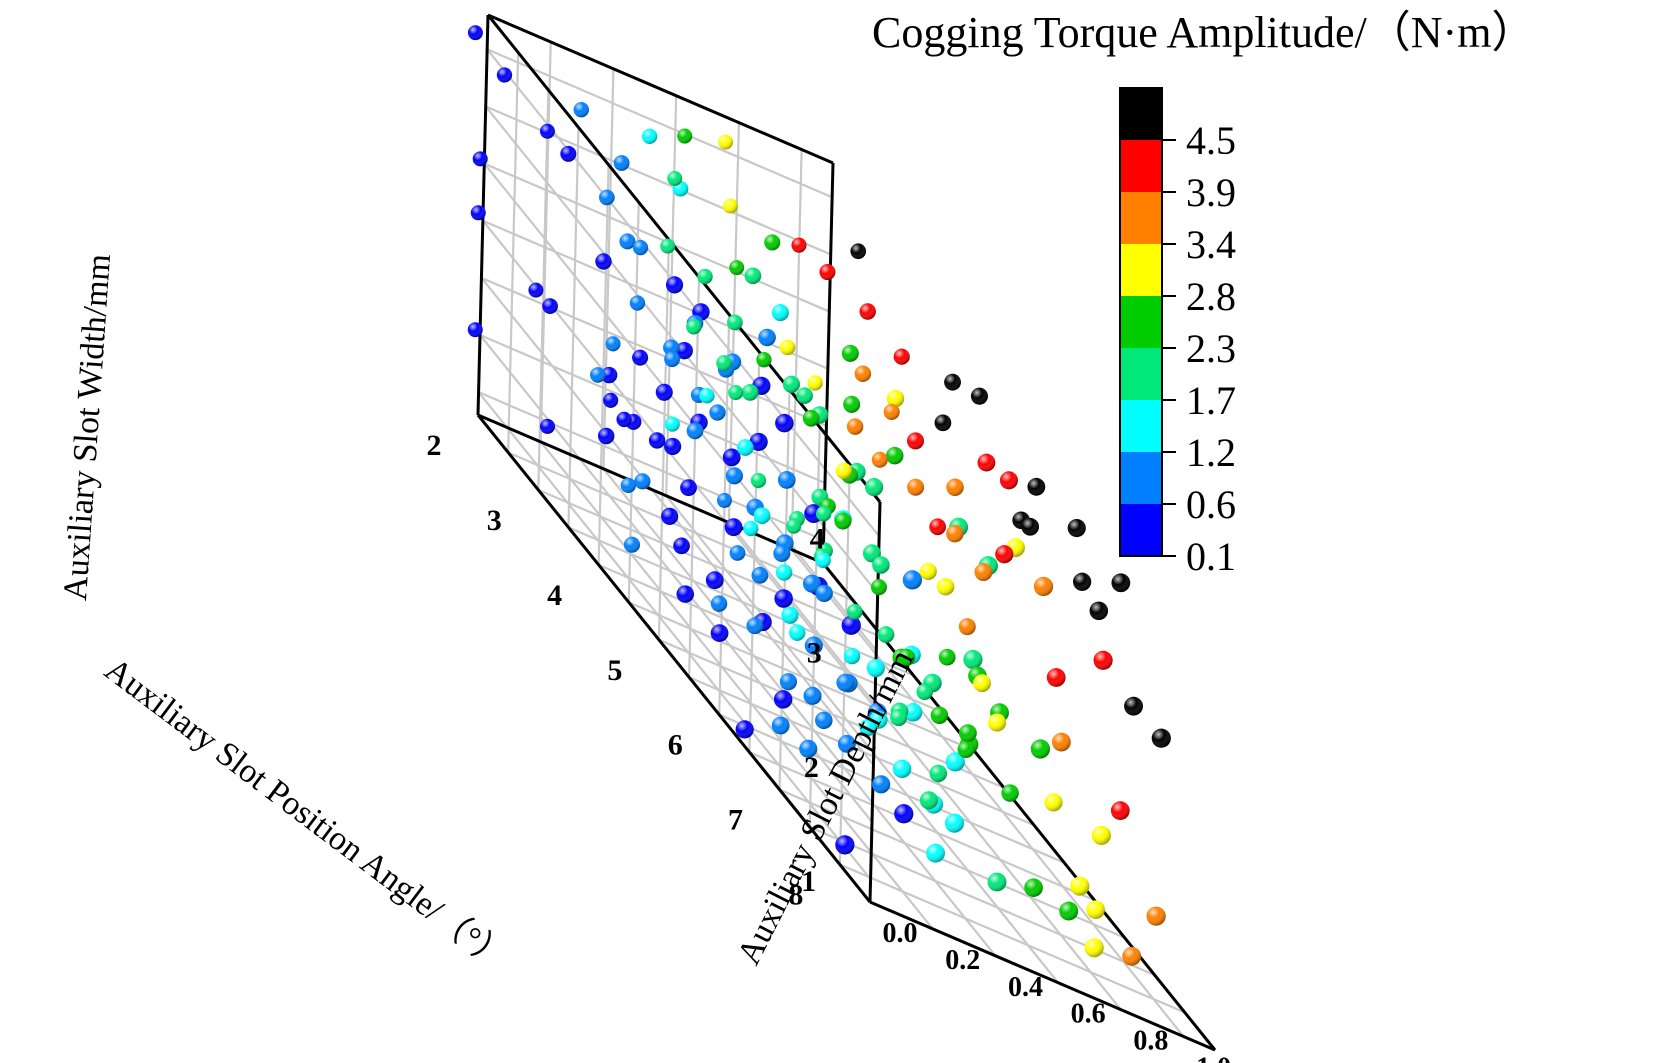 The width and height of the screenshot is (1667, 1063). Describe the element at coordinates (1088, 1014) in the screenshot. I see `y-tick-label: 0.6` at that location.